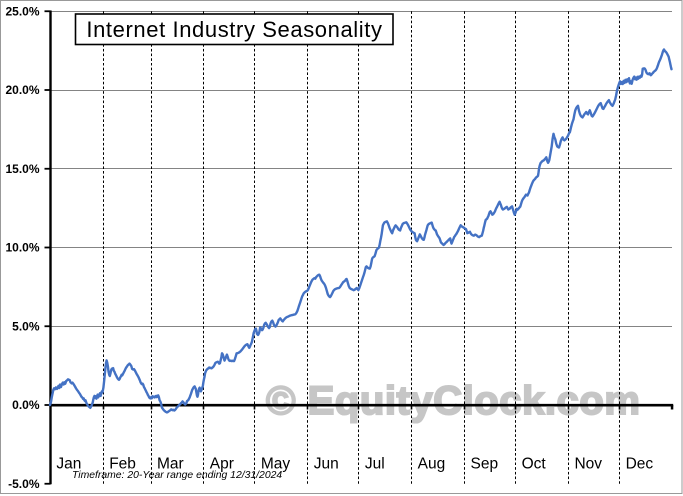 The height and width of the screenshot is (496, 683). What do you see at coordinates (588, 464) in the screenshot?
I see `svg-text: Nov` at bounding box center [588, 464].